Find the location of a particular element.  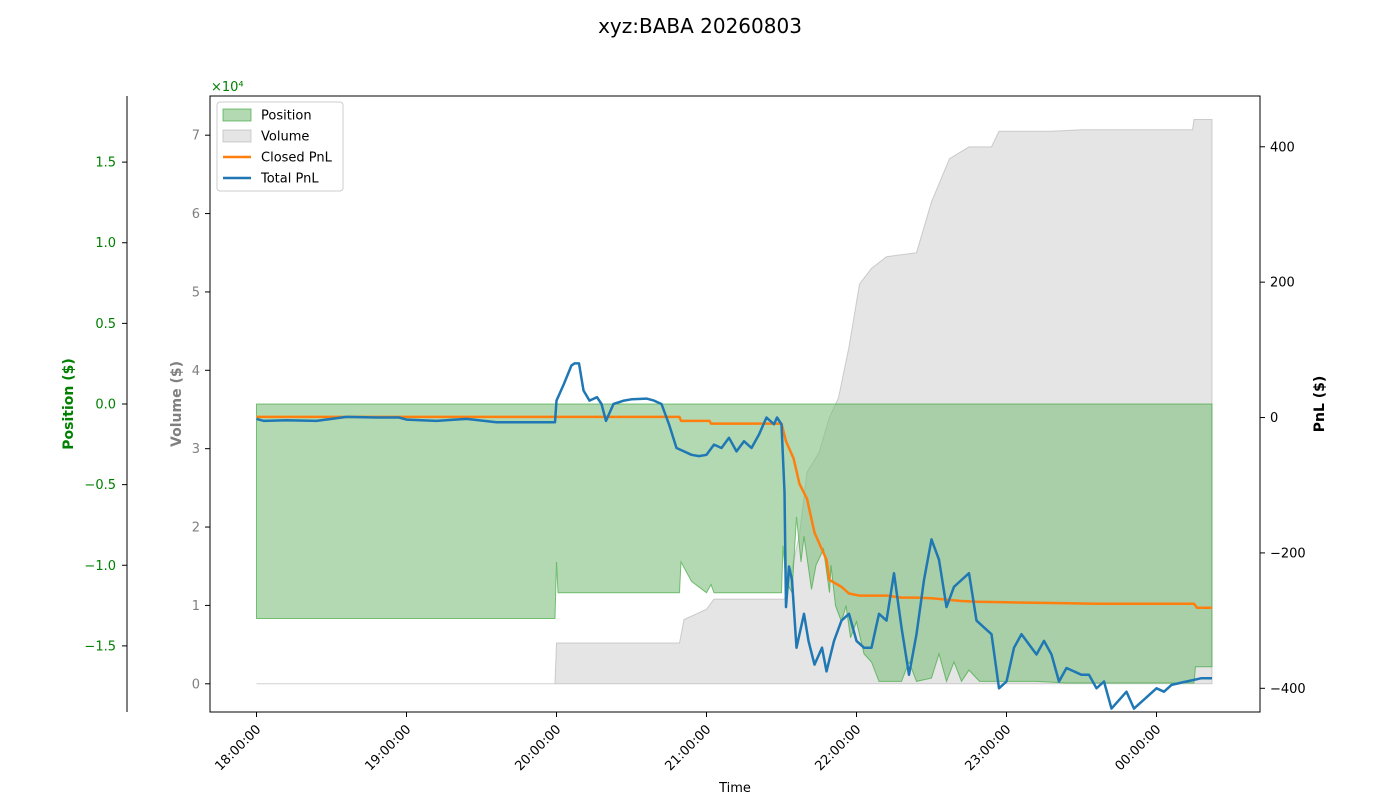

chart-title: xyz:BABA 20260803 is located at coordinates (700, 26).